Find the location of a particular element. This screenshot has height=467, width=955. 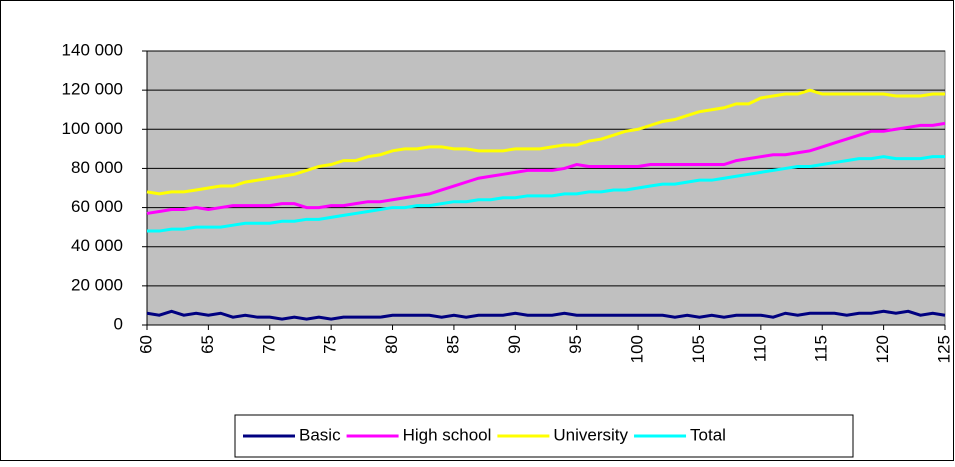

x-tick-label: 90 is located at coordinates (514, 344).